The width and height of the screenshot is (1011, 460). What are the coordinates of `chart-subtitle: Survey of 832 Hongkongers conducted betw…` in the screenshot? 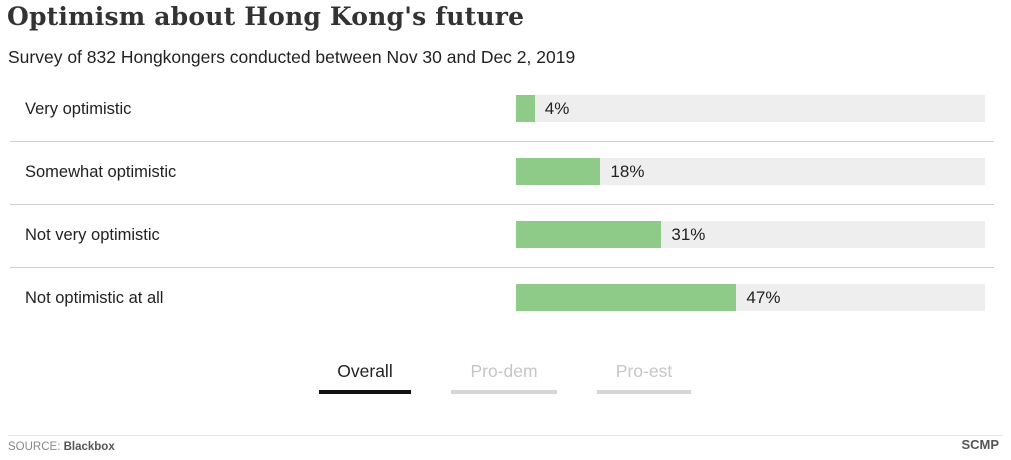 It's located at (292, 57).